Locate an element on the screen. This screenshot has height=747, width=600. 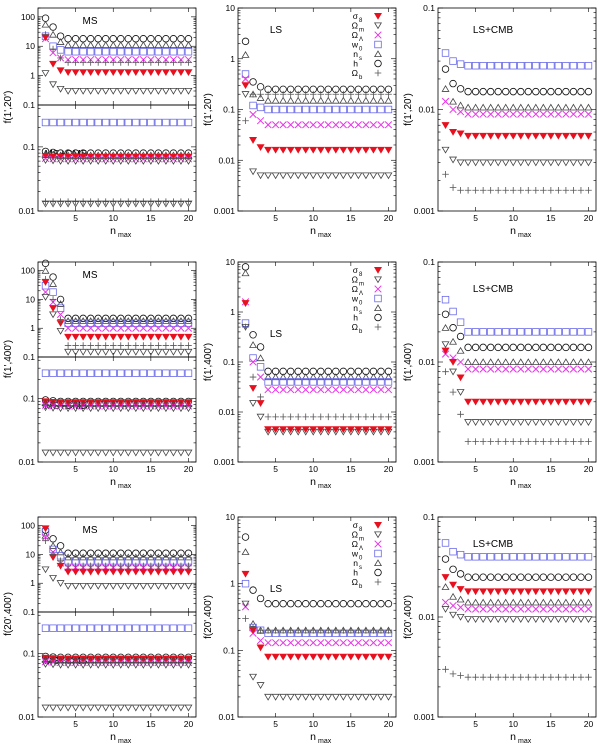
legend-label: w is located at coordinates (355, 554).